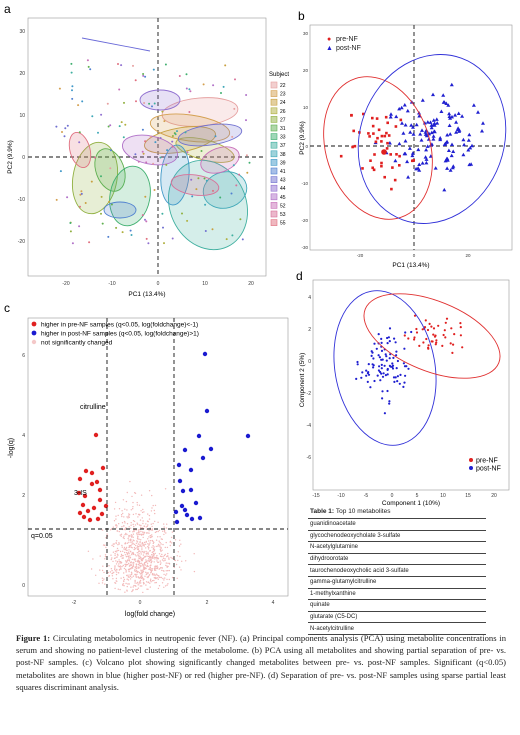  I want to click on subject-ellipse, so click(120, 210).